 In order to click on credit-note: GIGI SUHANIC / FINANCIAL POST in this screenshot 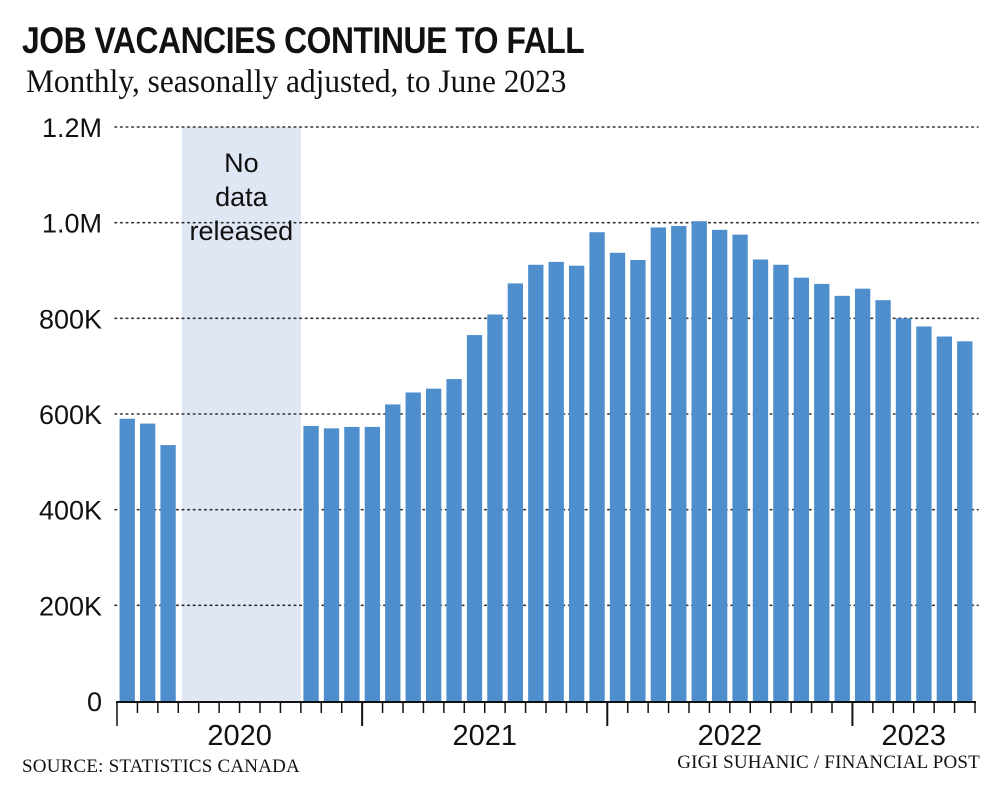, I will do `click(828, 762)`.